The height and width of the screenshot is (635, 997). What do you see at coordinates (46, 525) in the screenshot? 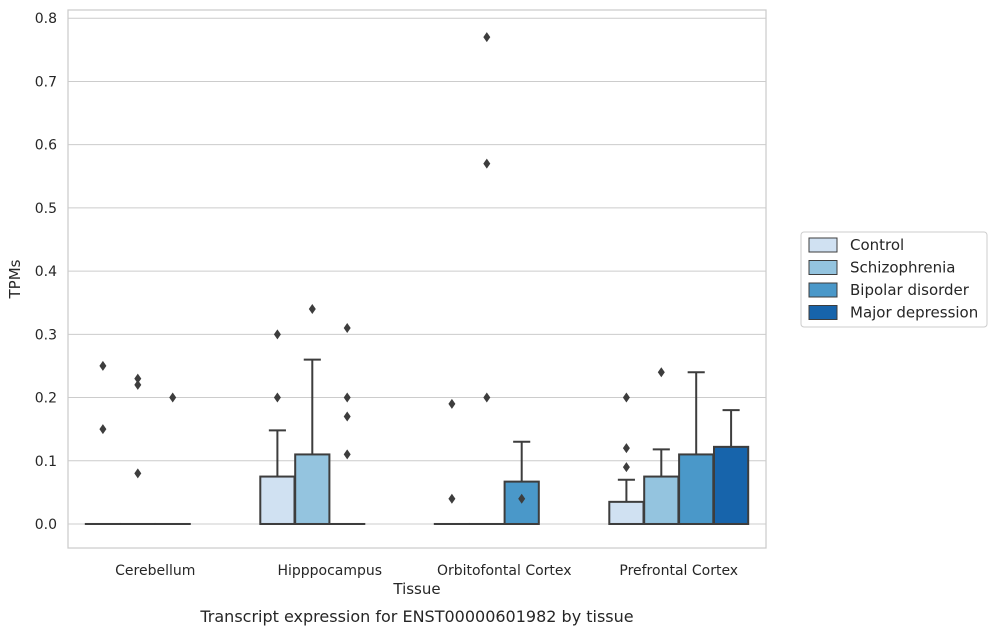
I see `y-tick-label: 0.0` at bounding box center [46, 525].